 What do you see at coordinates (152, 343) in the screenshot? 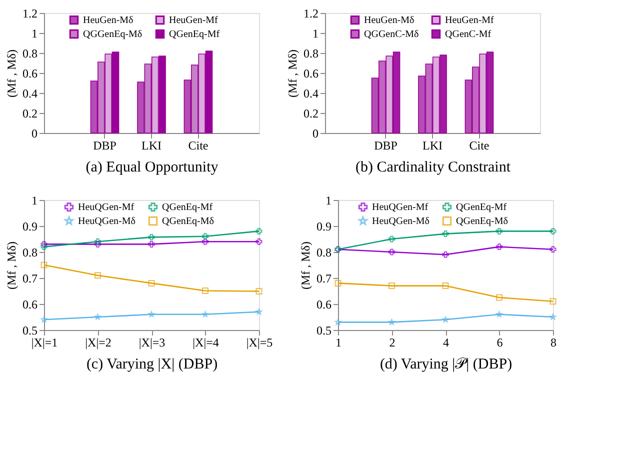
I see `x-tick-label: |X|=3` at bounding box center [152, 343].